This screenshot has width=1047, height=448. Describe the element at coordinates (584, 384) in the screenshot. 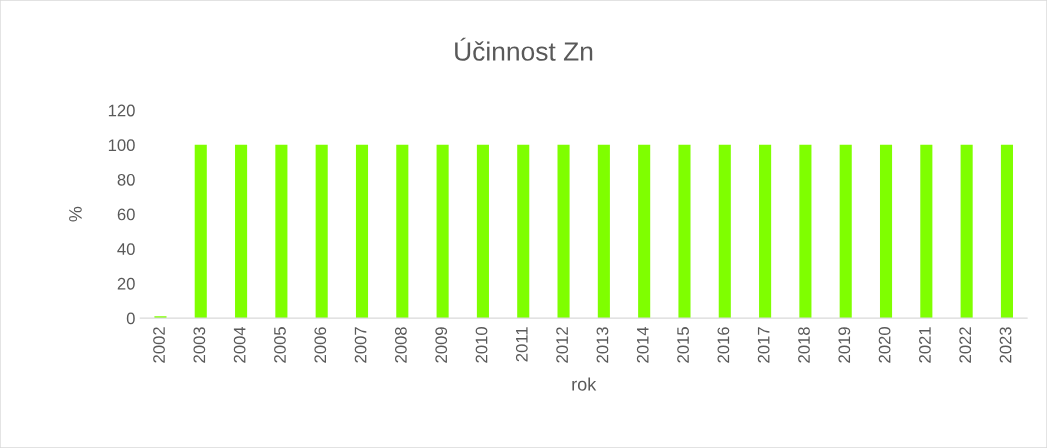

I see `x-axis-title: rok` at that location.